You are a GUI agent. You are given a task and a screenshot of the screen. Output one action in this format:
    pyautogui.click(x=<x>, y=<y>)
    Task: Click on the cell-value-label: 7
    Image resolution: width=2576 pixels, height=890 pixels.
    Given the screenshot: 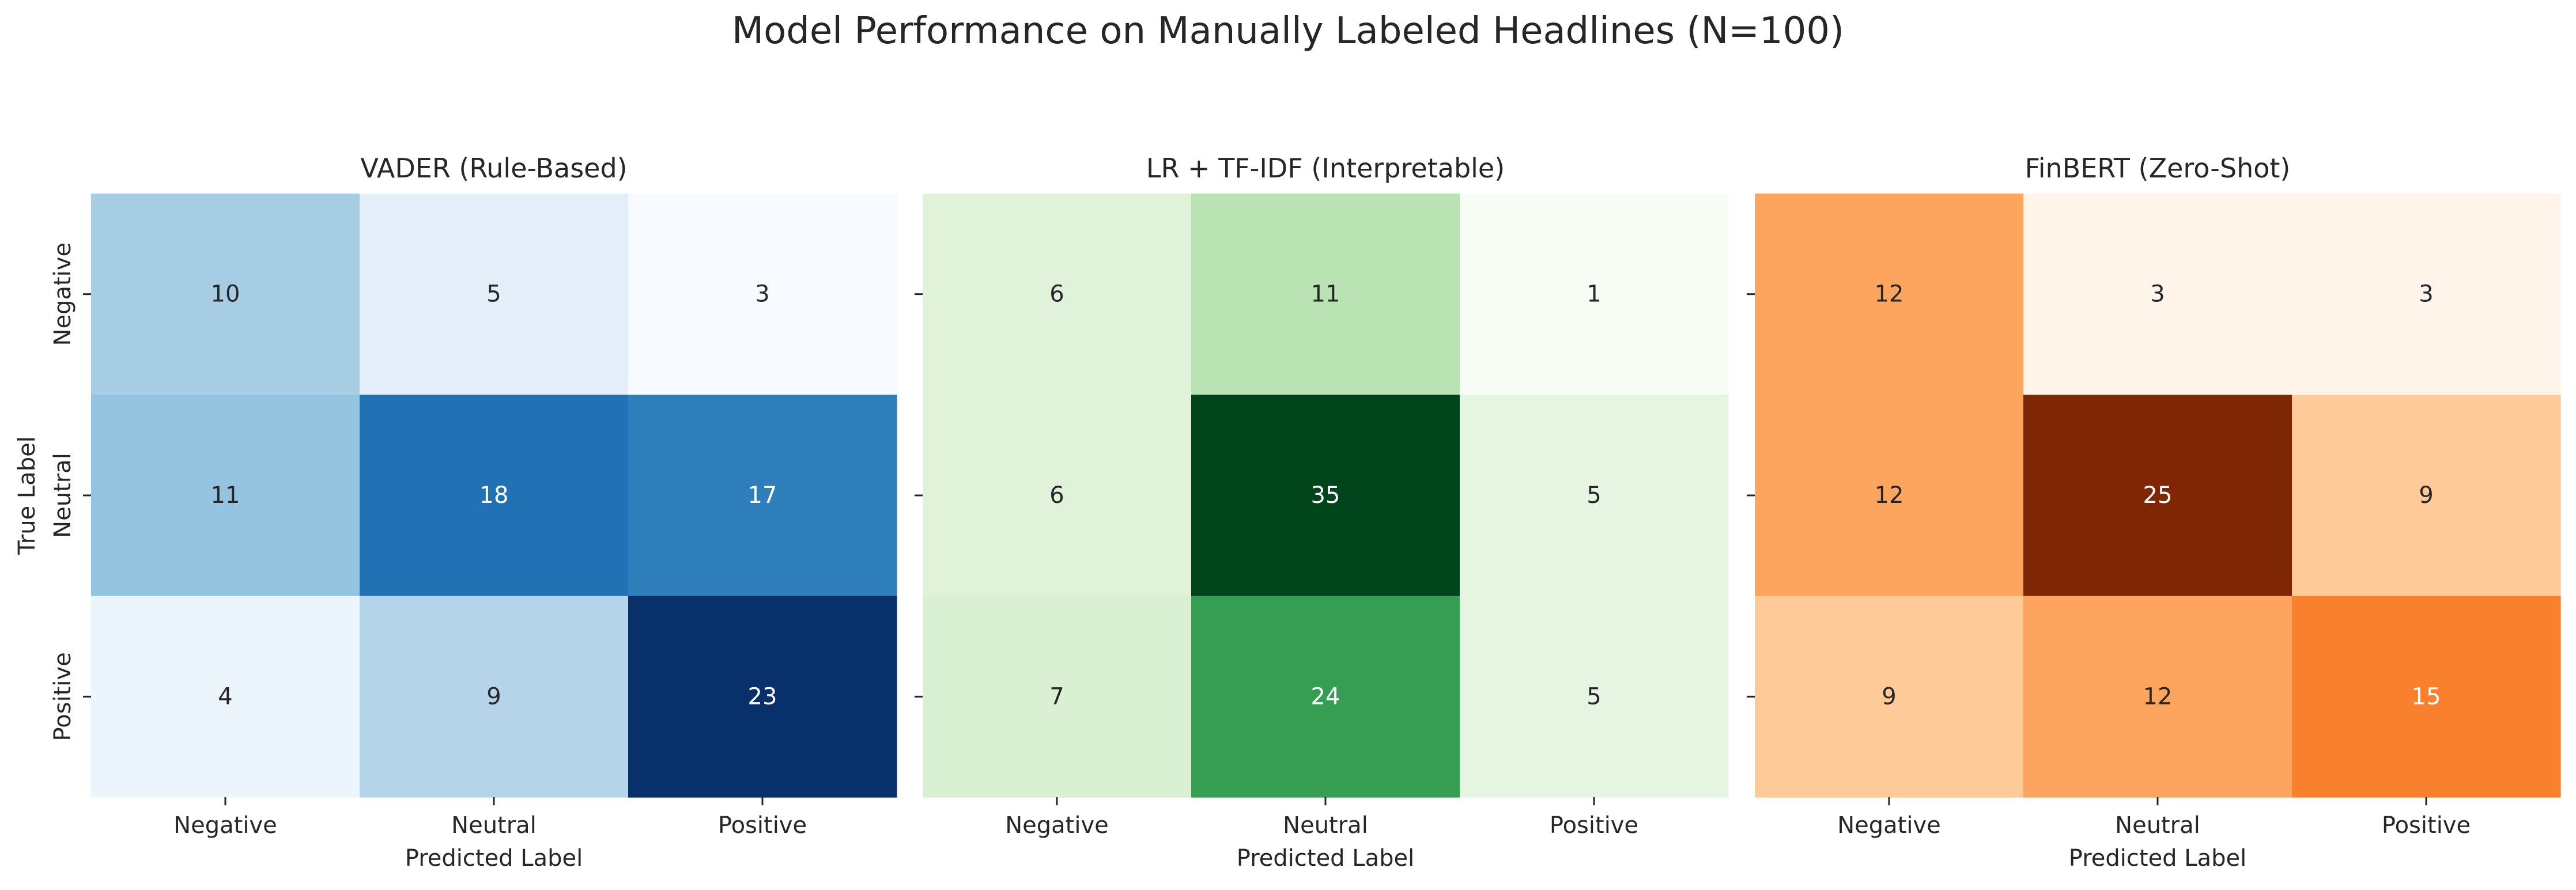 What is the action you would take?
    pyautogui.click(x=1056, y=696)
    